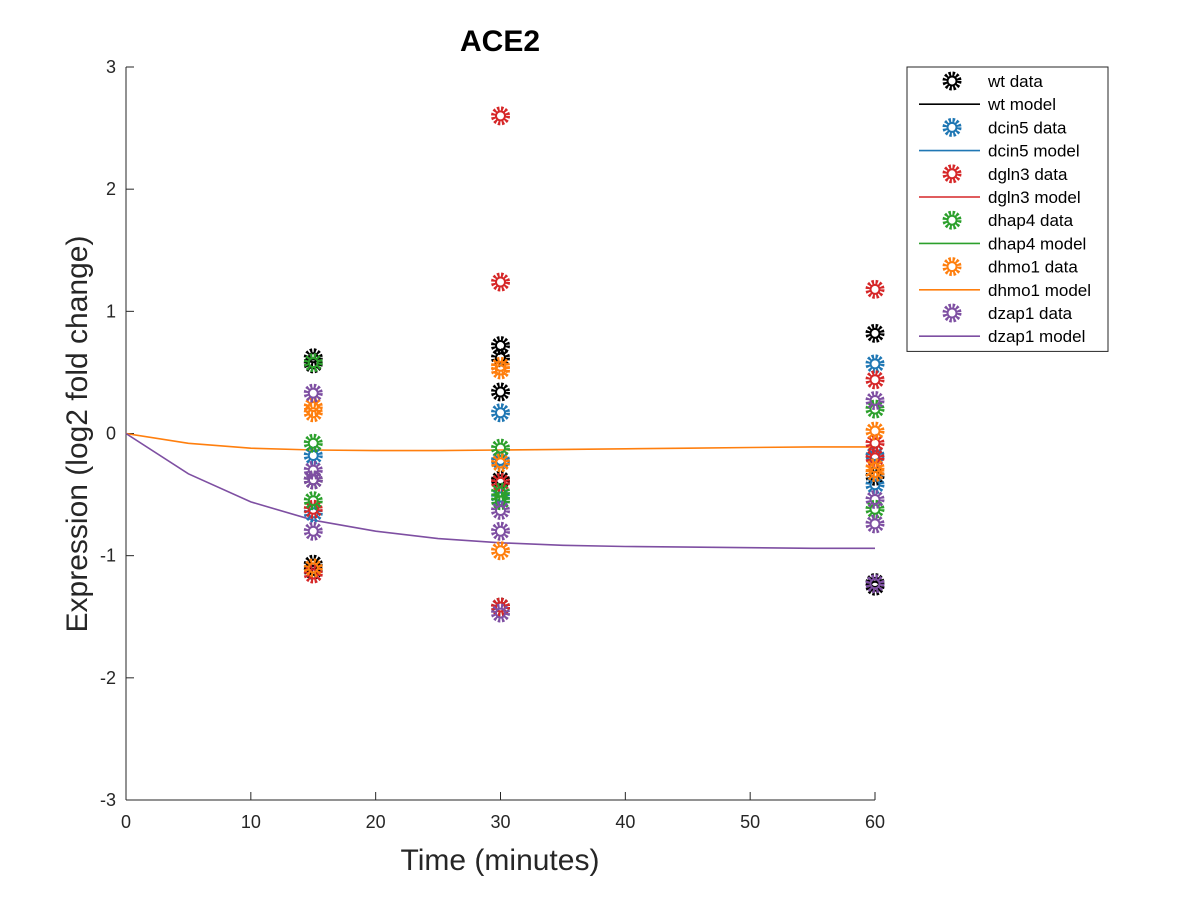  What do you see at coordinates (108, 800) in the screenshot?
I see `y-tick-label: -3` at bounding box center [108, 800].